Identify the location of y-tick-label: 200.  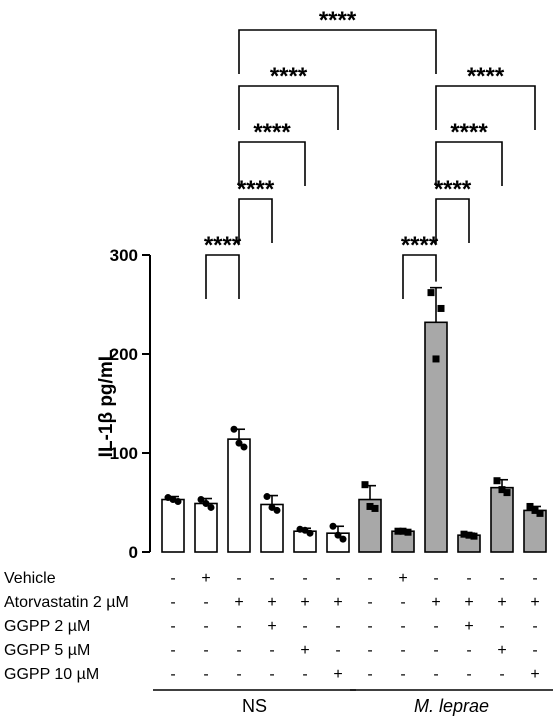
(124, 354).